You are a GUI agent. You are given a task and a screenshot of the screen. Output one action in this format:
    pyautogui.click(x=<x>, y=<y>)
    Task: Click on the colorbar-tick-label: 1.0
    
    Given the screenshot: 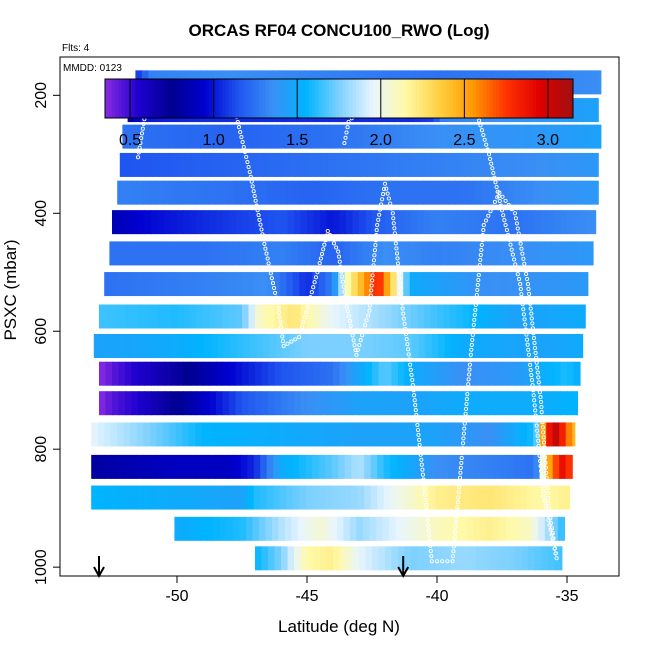 What is the action you would take?
    pyautogui.click(x=214, y=140)
    